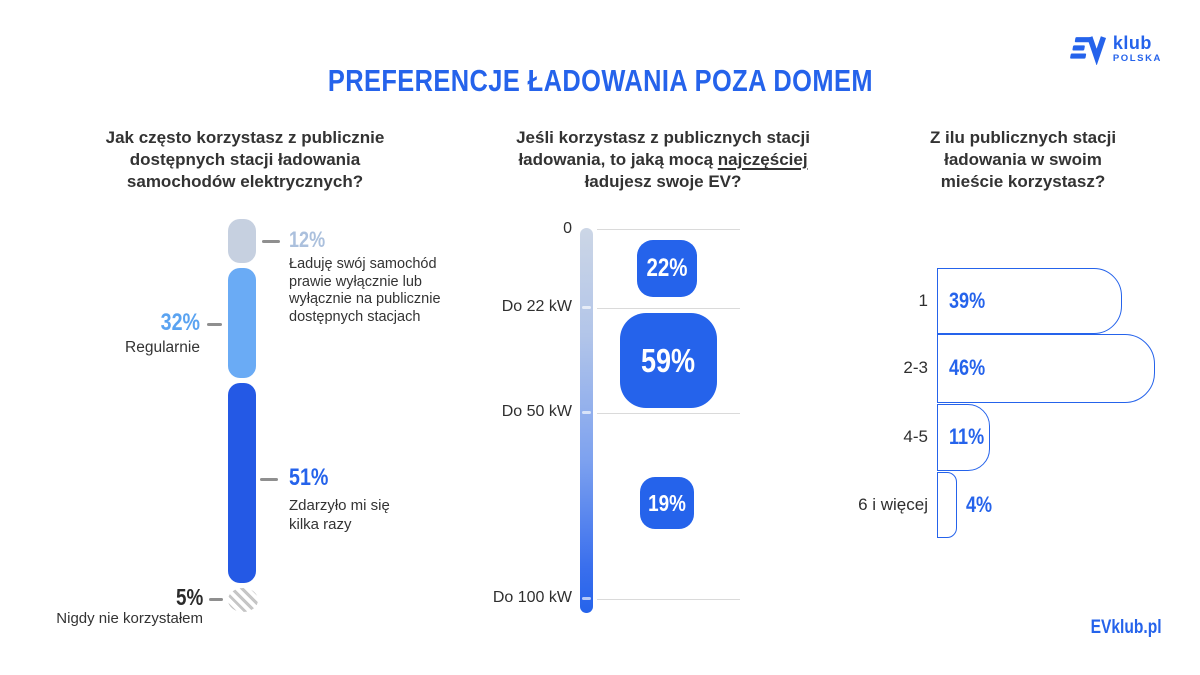 The width and height of the screenshot is (1200, 675). What do you see at coordinates (536, 411) in the screenshot?
I see `tick-label-50kw: Do 50 kW` at bounding box center [536, 411].